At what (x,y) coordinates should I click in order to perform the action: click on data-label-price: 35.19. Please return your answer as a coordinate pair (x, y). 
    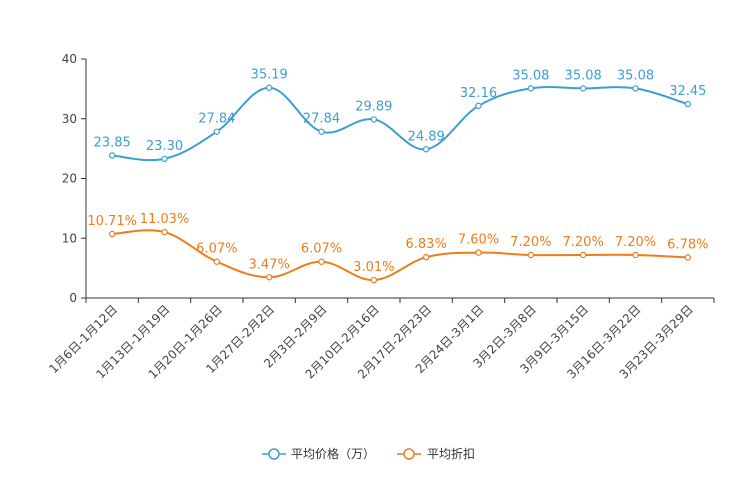
    Looking at the image, I should click on (269, 75).